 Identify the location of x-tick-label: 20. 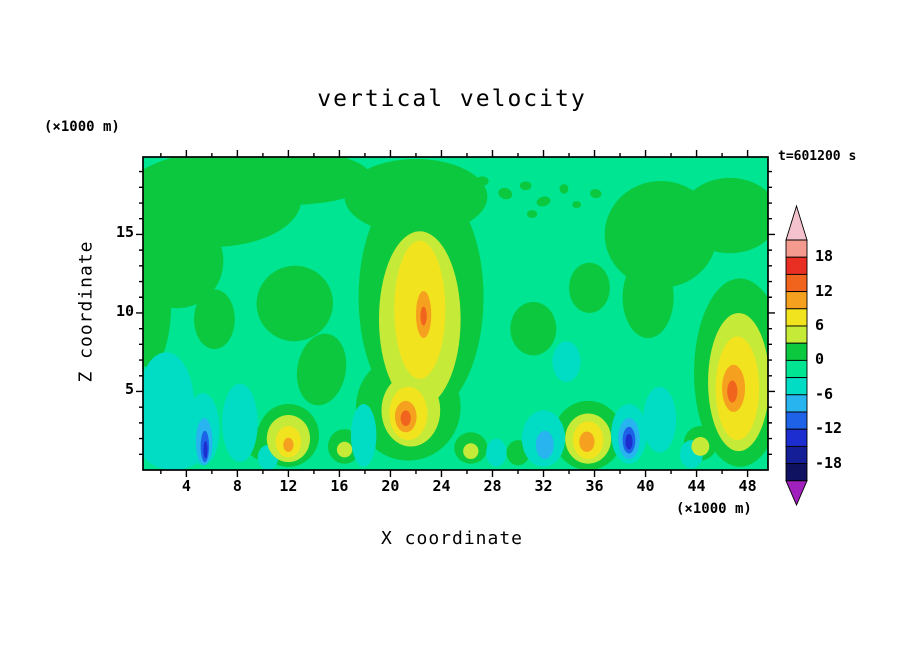
(390, 486).